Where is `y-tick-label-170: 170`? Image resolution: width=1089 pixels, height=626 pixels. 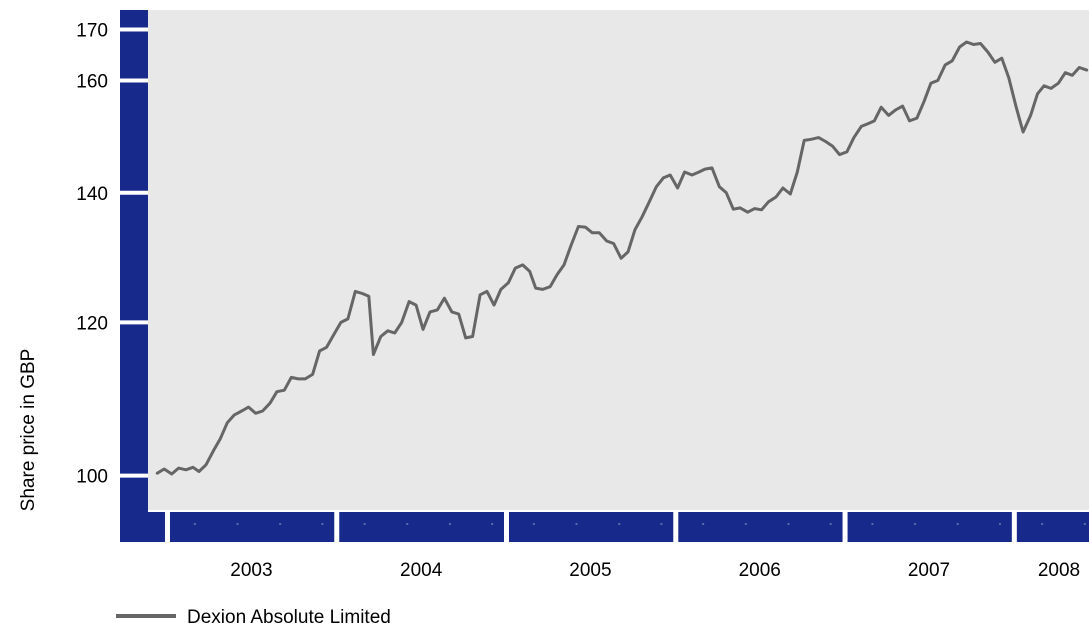 y-tick-label-170: 170 is located at coordinates (92, 31).